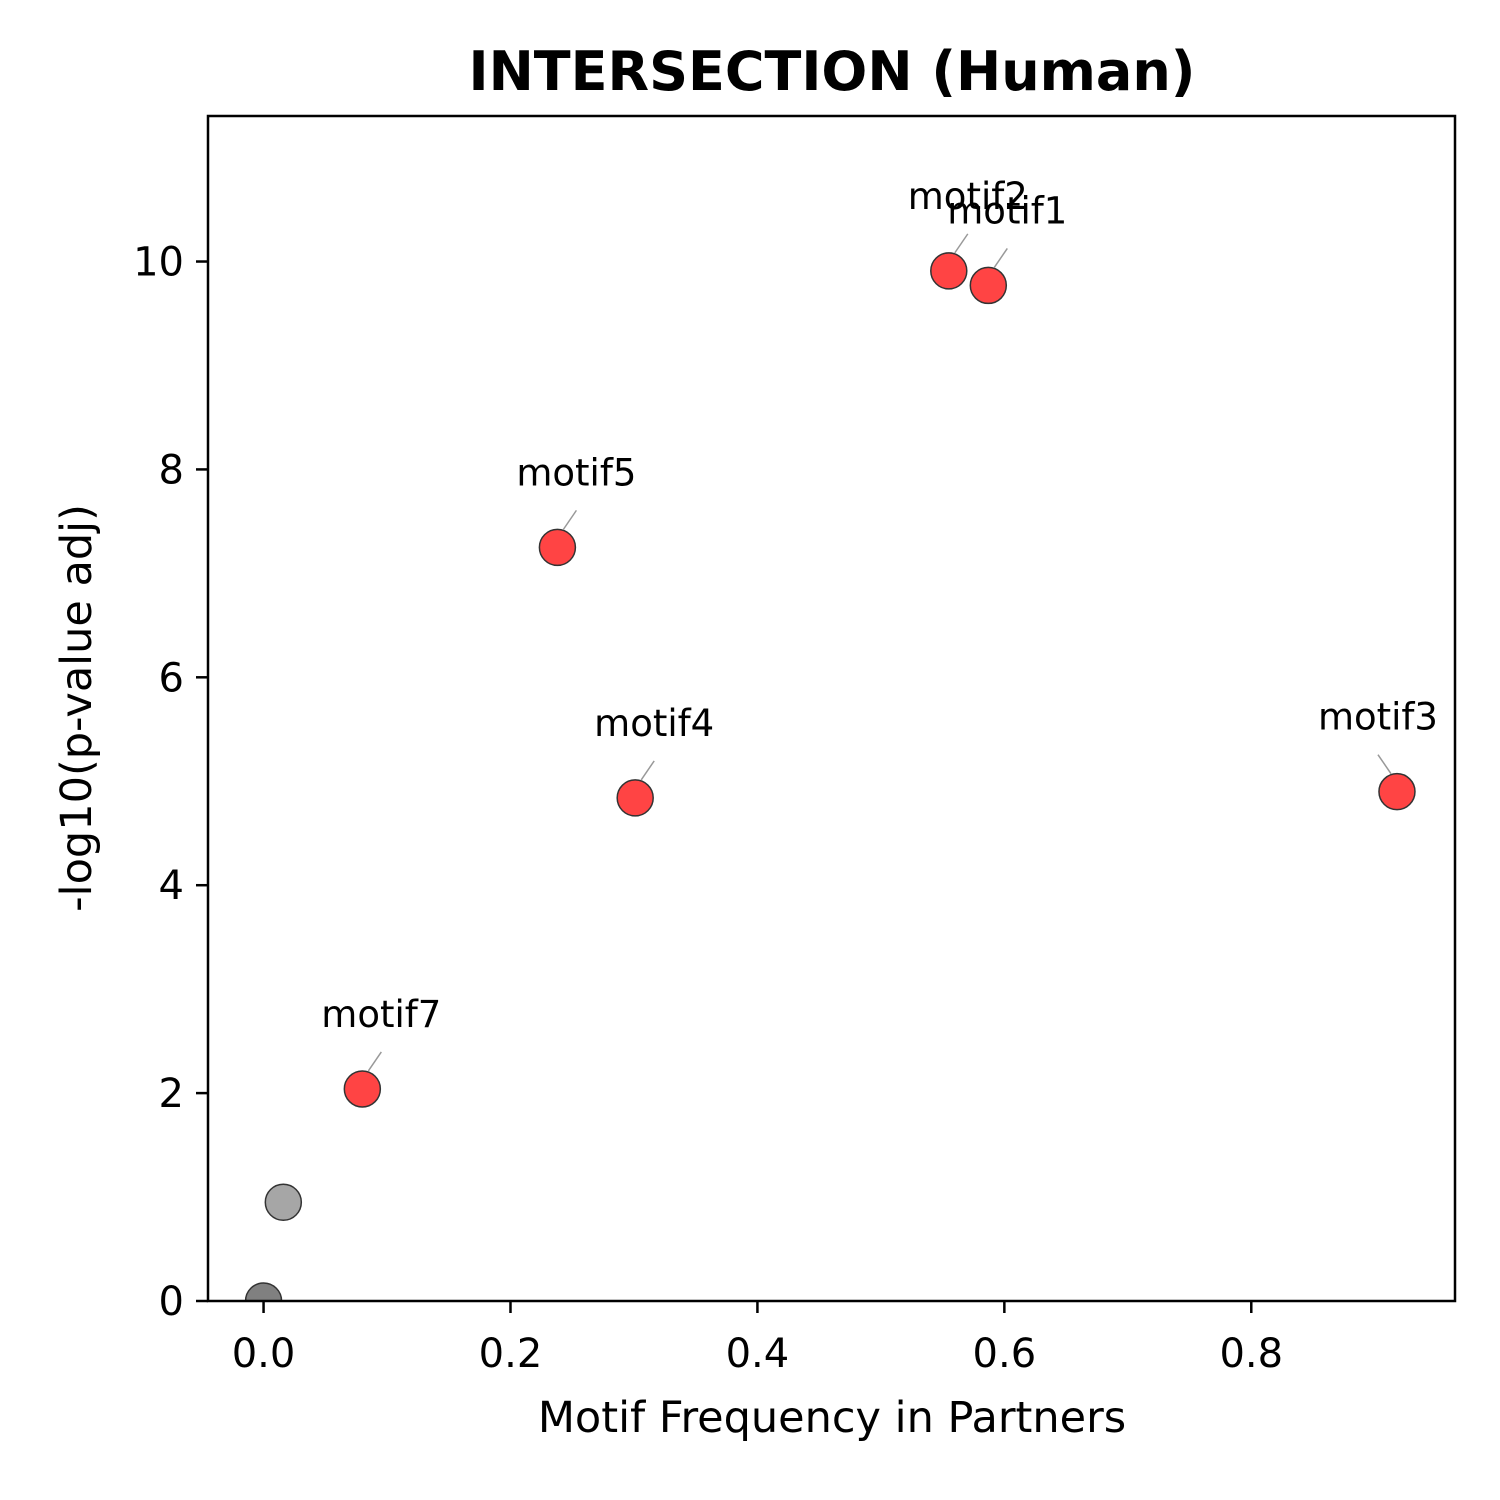  Describe the element at coordinates (1005, 1354) in the screenshot. I see `x-tick-label: 0.6` at that location.